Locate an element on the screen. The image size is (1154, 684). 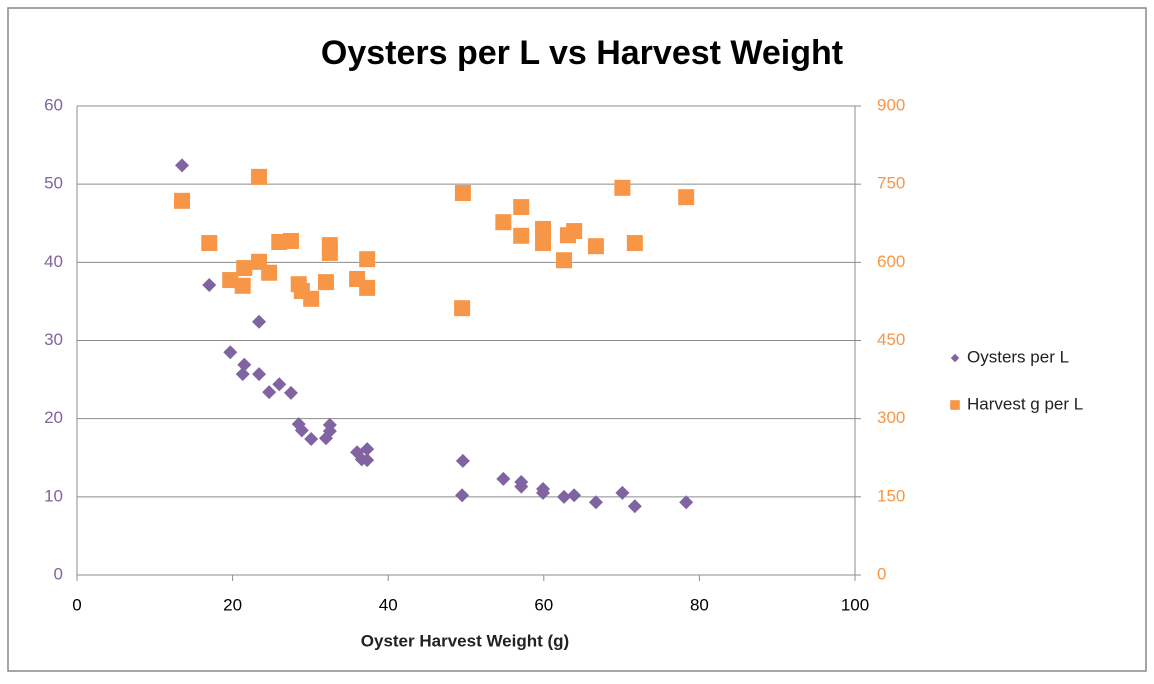
y2-tick-label: 600 is located at coordinates (891, 261).